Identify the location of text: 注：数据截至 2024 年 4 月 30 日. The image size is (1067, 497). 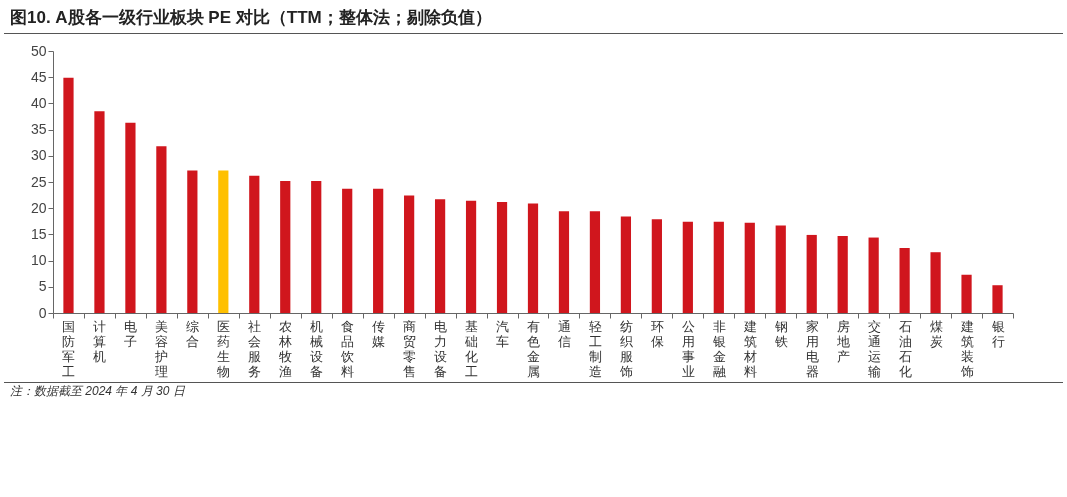
(533, 391).